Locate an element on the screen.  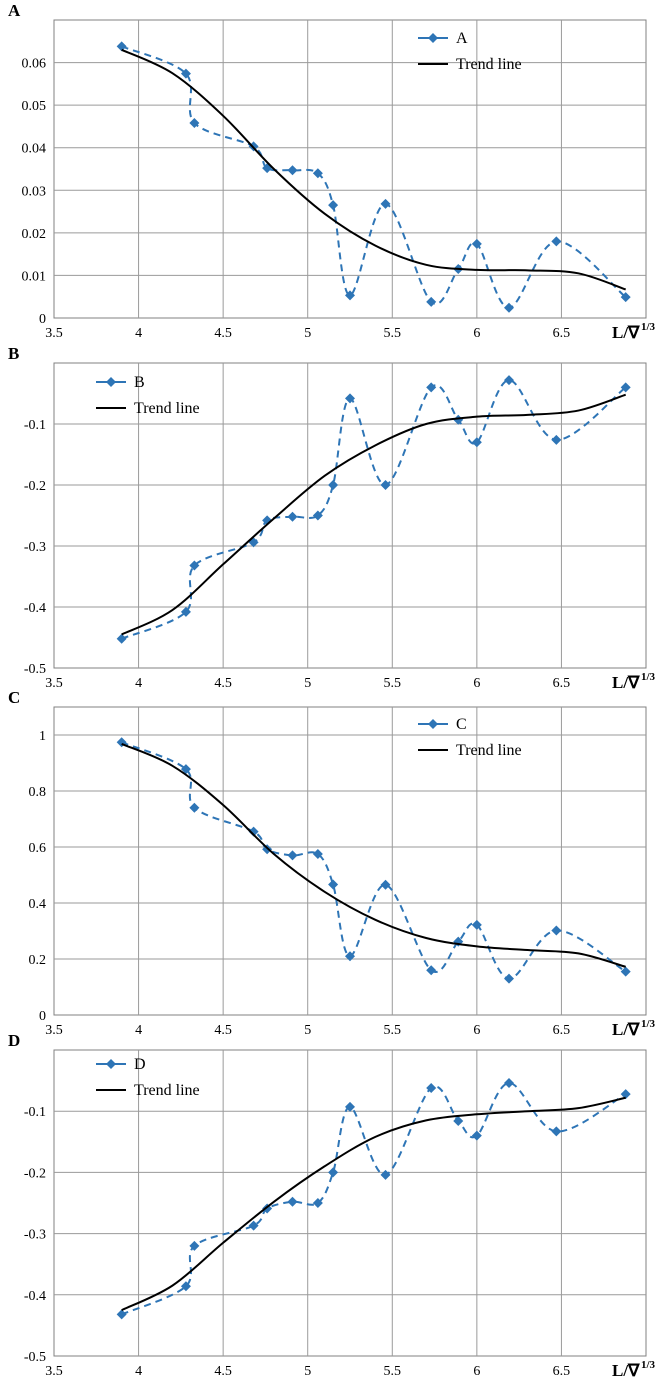
y-tick-label: 0 is located at coordinates (42, 319).